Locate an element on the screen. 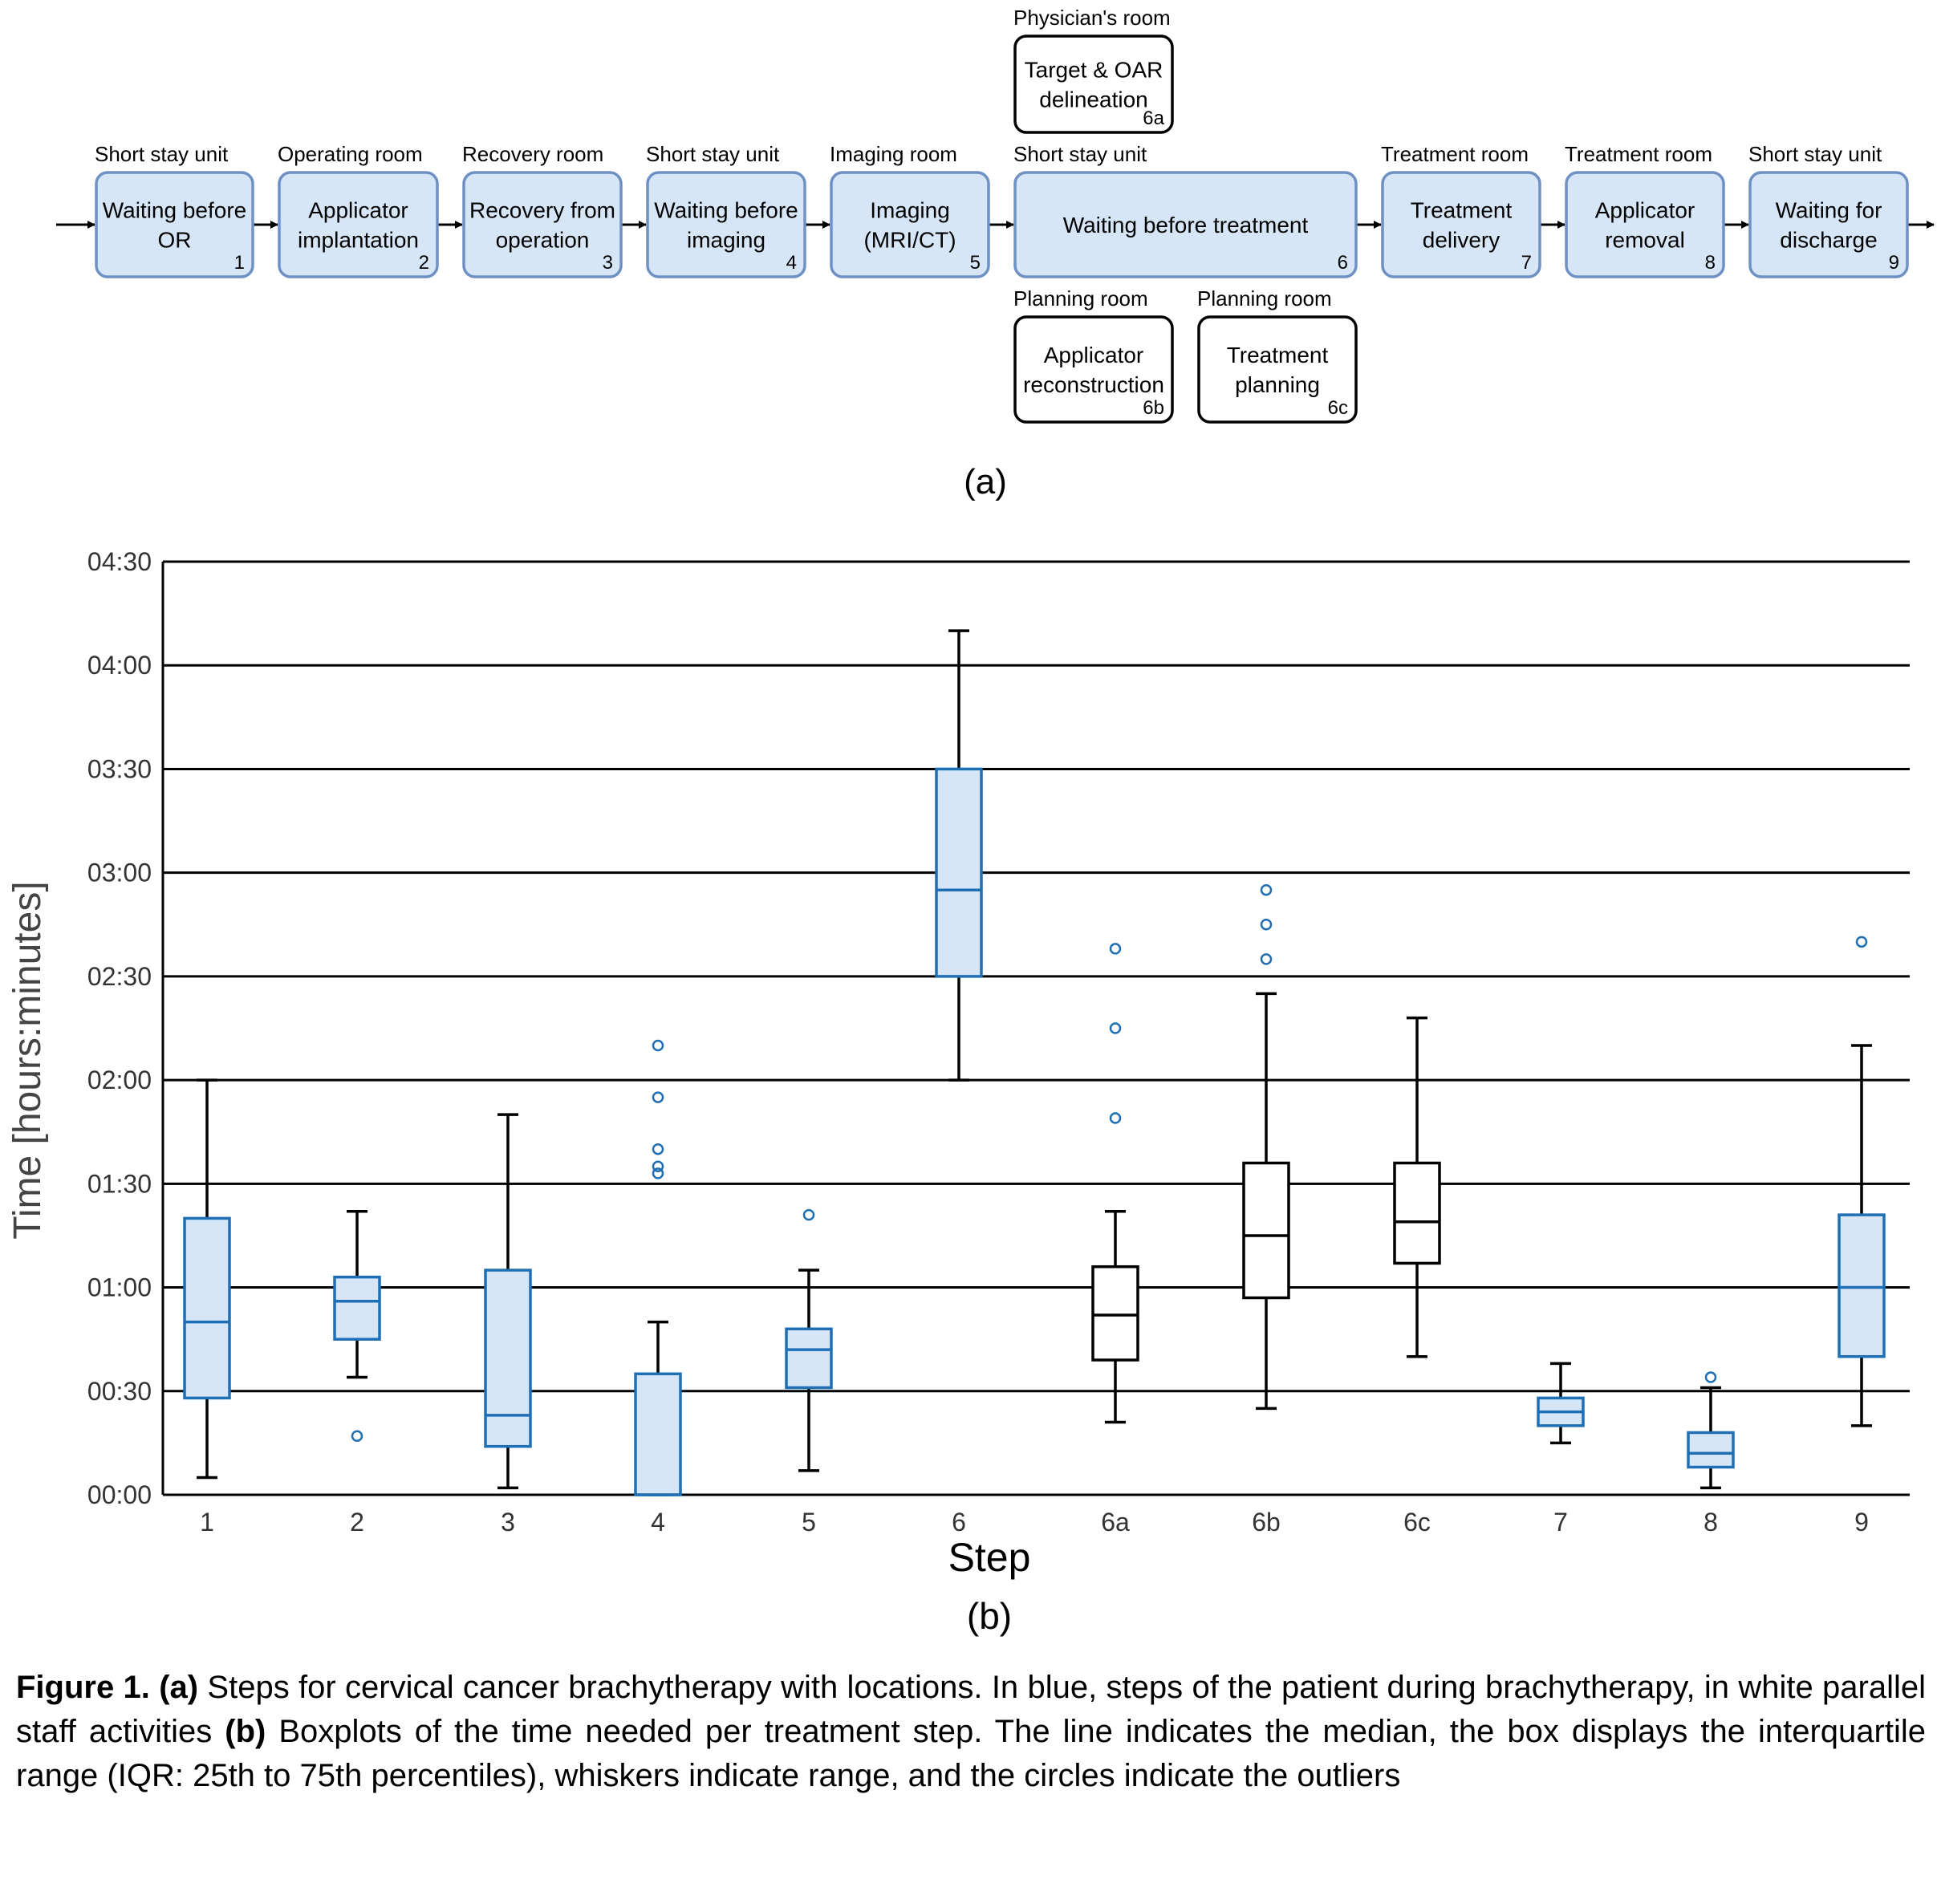 This screenshot has height=1904, width=1937. x-tick-label: 8 is located at coordinates (1711, 1522).